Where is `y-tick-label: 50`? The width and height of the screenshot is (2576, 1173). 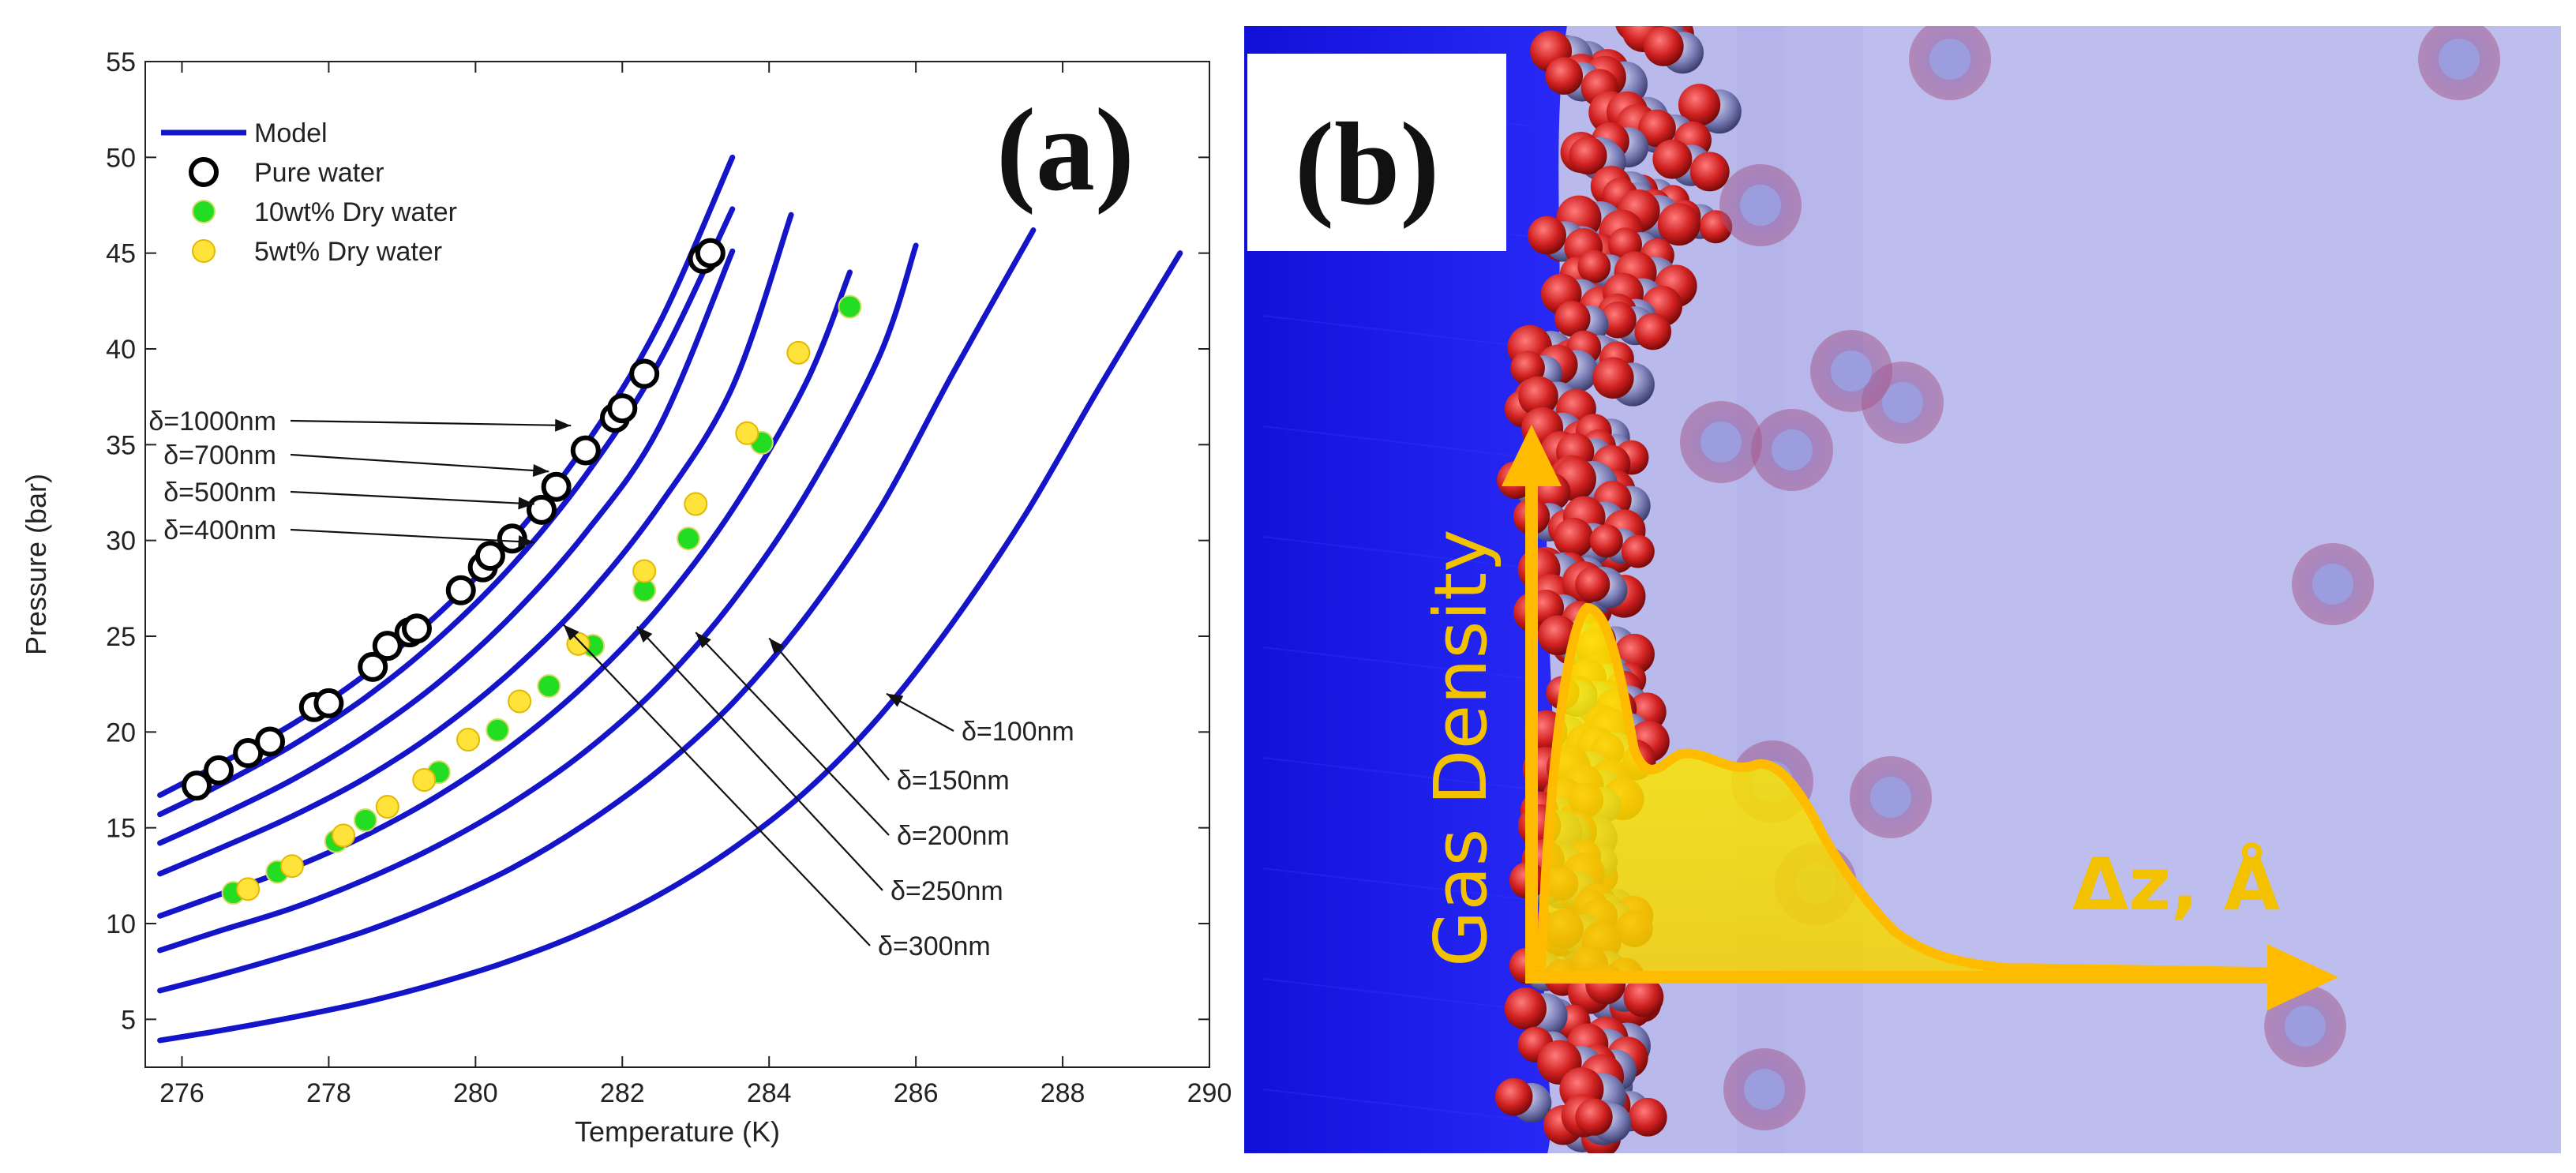
y-tick-label: 50 is located at coordinates (121, 158).